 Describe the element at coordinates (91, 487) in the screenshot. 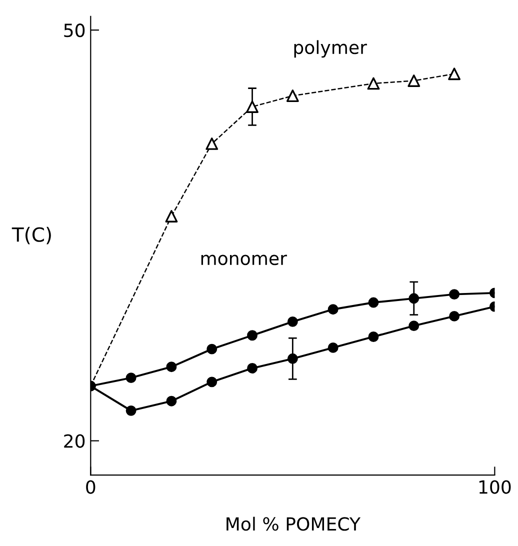

I see `x-tick-label: 0` at that location.